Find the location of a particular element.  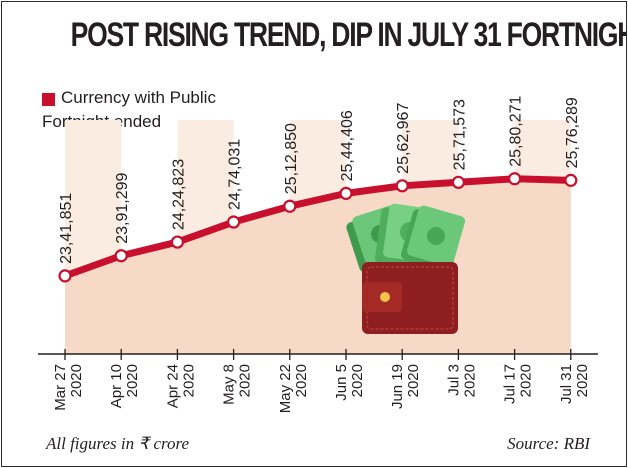

value-label: 25,71,573 is located at coordinates (459, 134).